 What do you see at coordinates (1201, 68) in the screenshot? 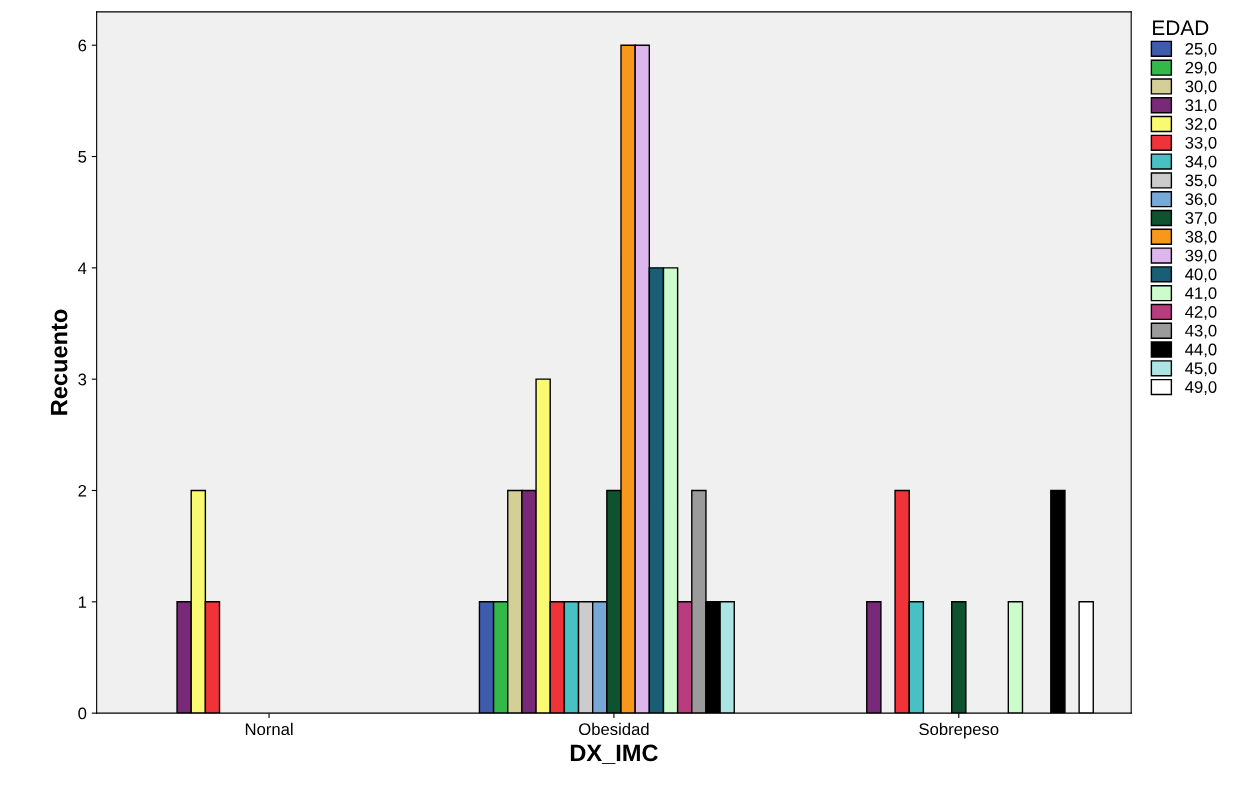
I see `legend-label: 29,0` at bounding box center [1201, 68].